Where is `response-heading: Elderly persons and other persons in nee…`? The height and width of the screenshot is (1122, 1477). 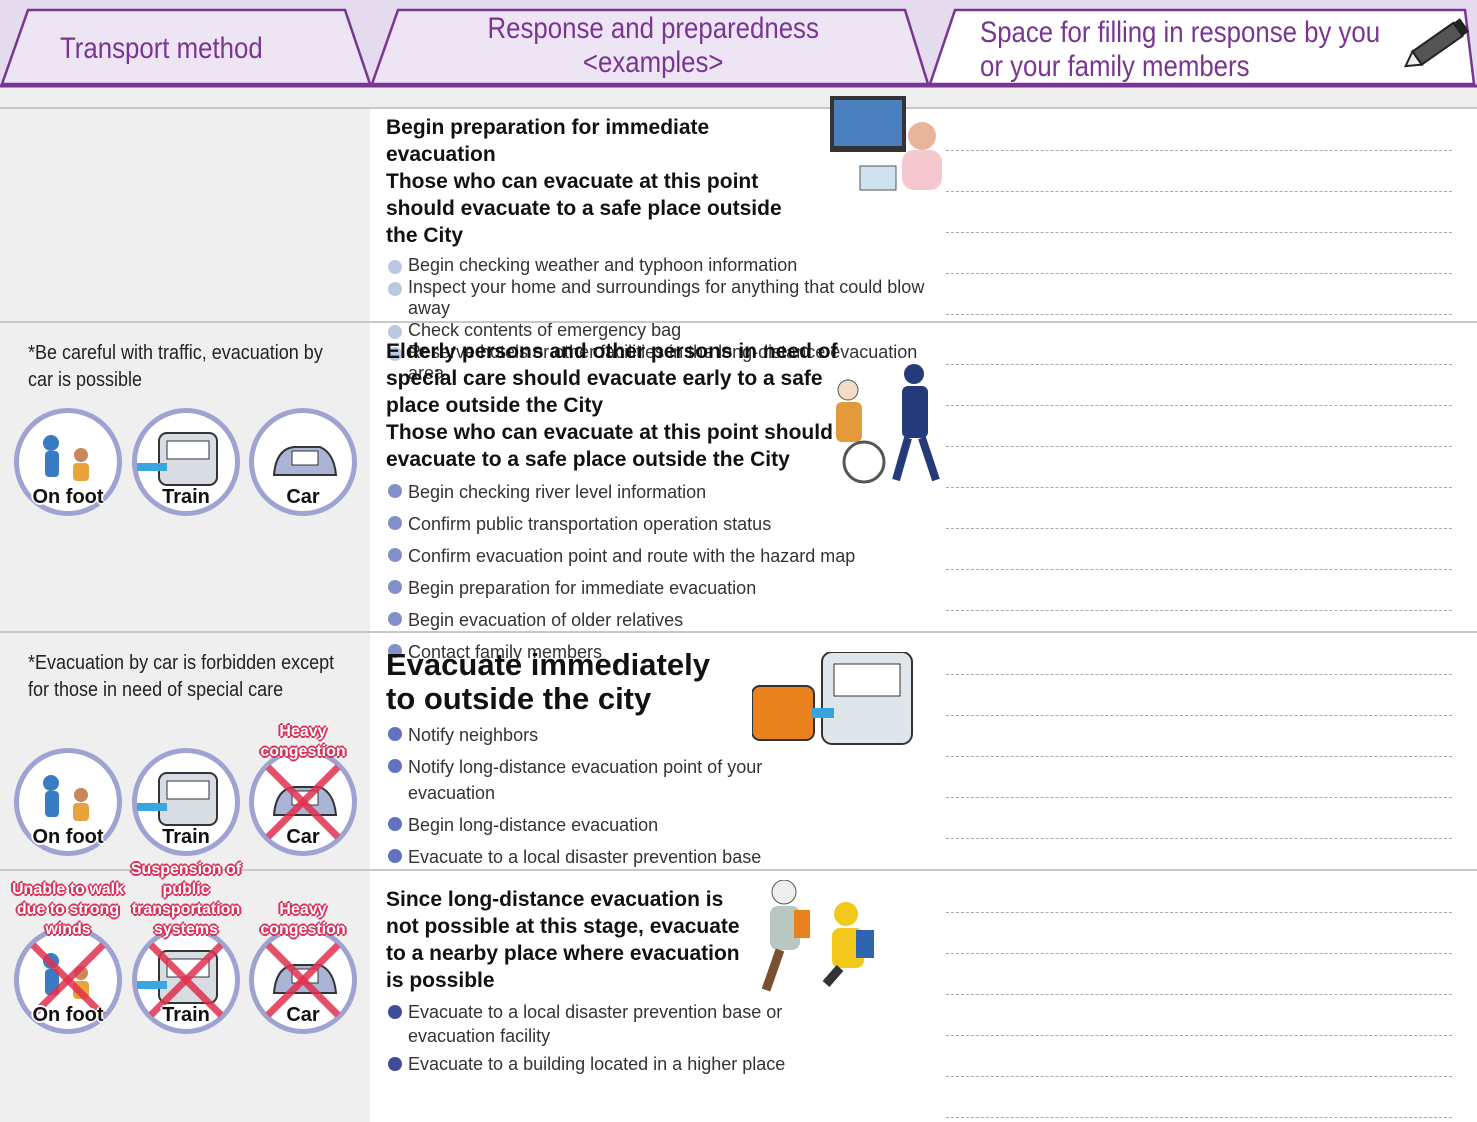
response-heading: Elderly persons and other persons in nee… is located at coordinates (616, 405).